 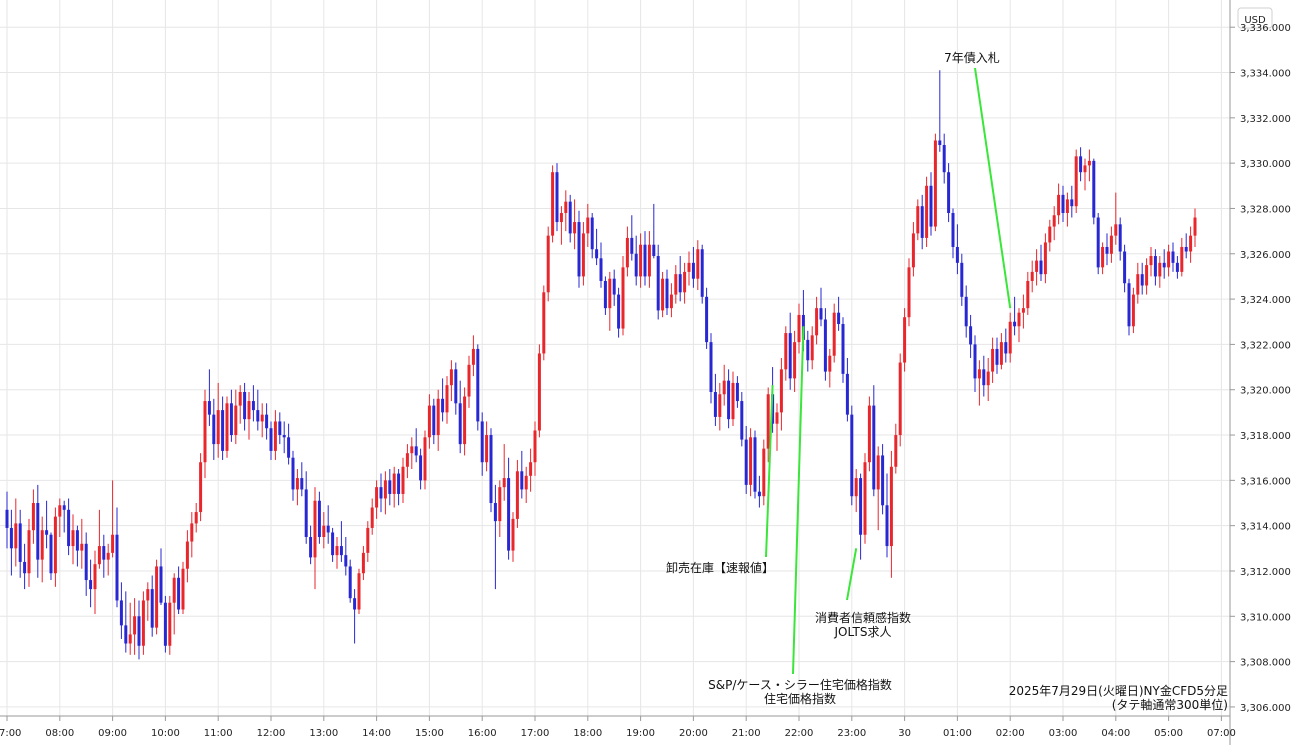 What do you see at coordinates (1265, 708) in the screenshot?
I see `price-tick-label: 3,306.000` at bounding box center [1265, 708].